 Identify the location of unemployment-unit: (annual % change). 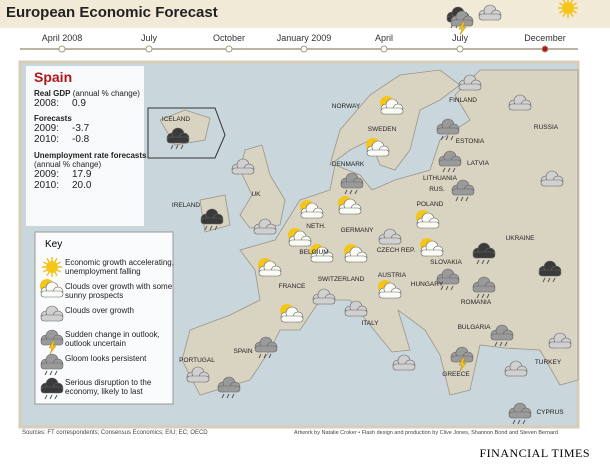
(68, 164).